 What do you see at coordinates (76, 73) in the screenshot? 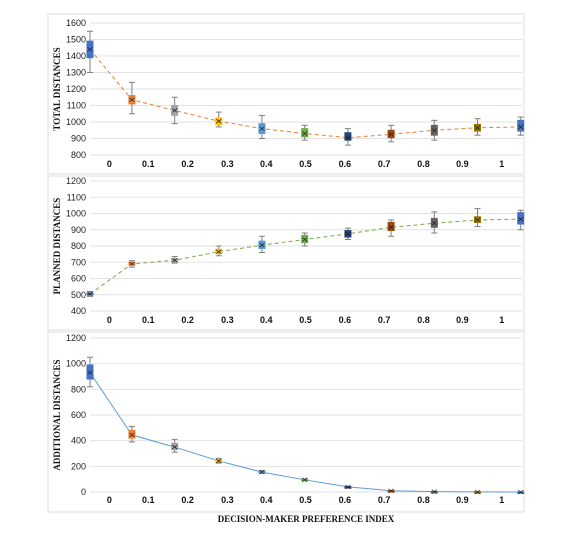
I see `y-tick-label: 1300` at bounding box center [76, 73].